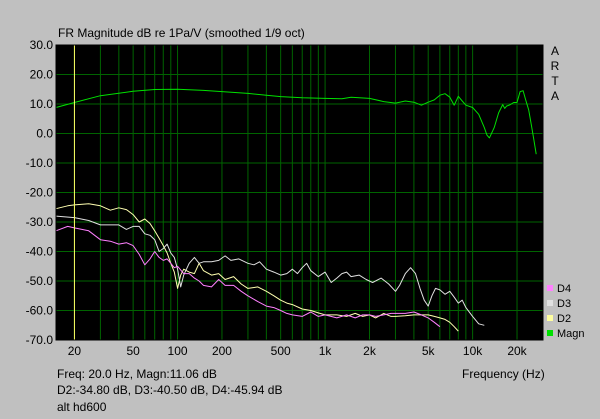 The image size is (600, 419). I want to click on legend-swatch-d2, so click(550, 318).